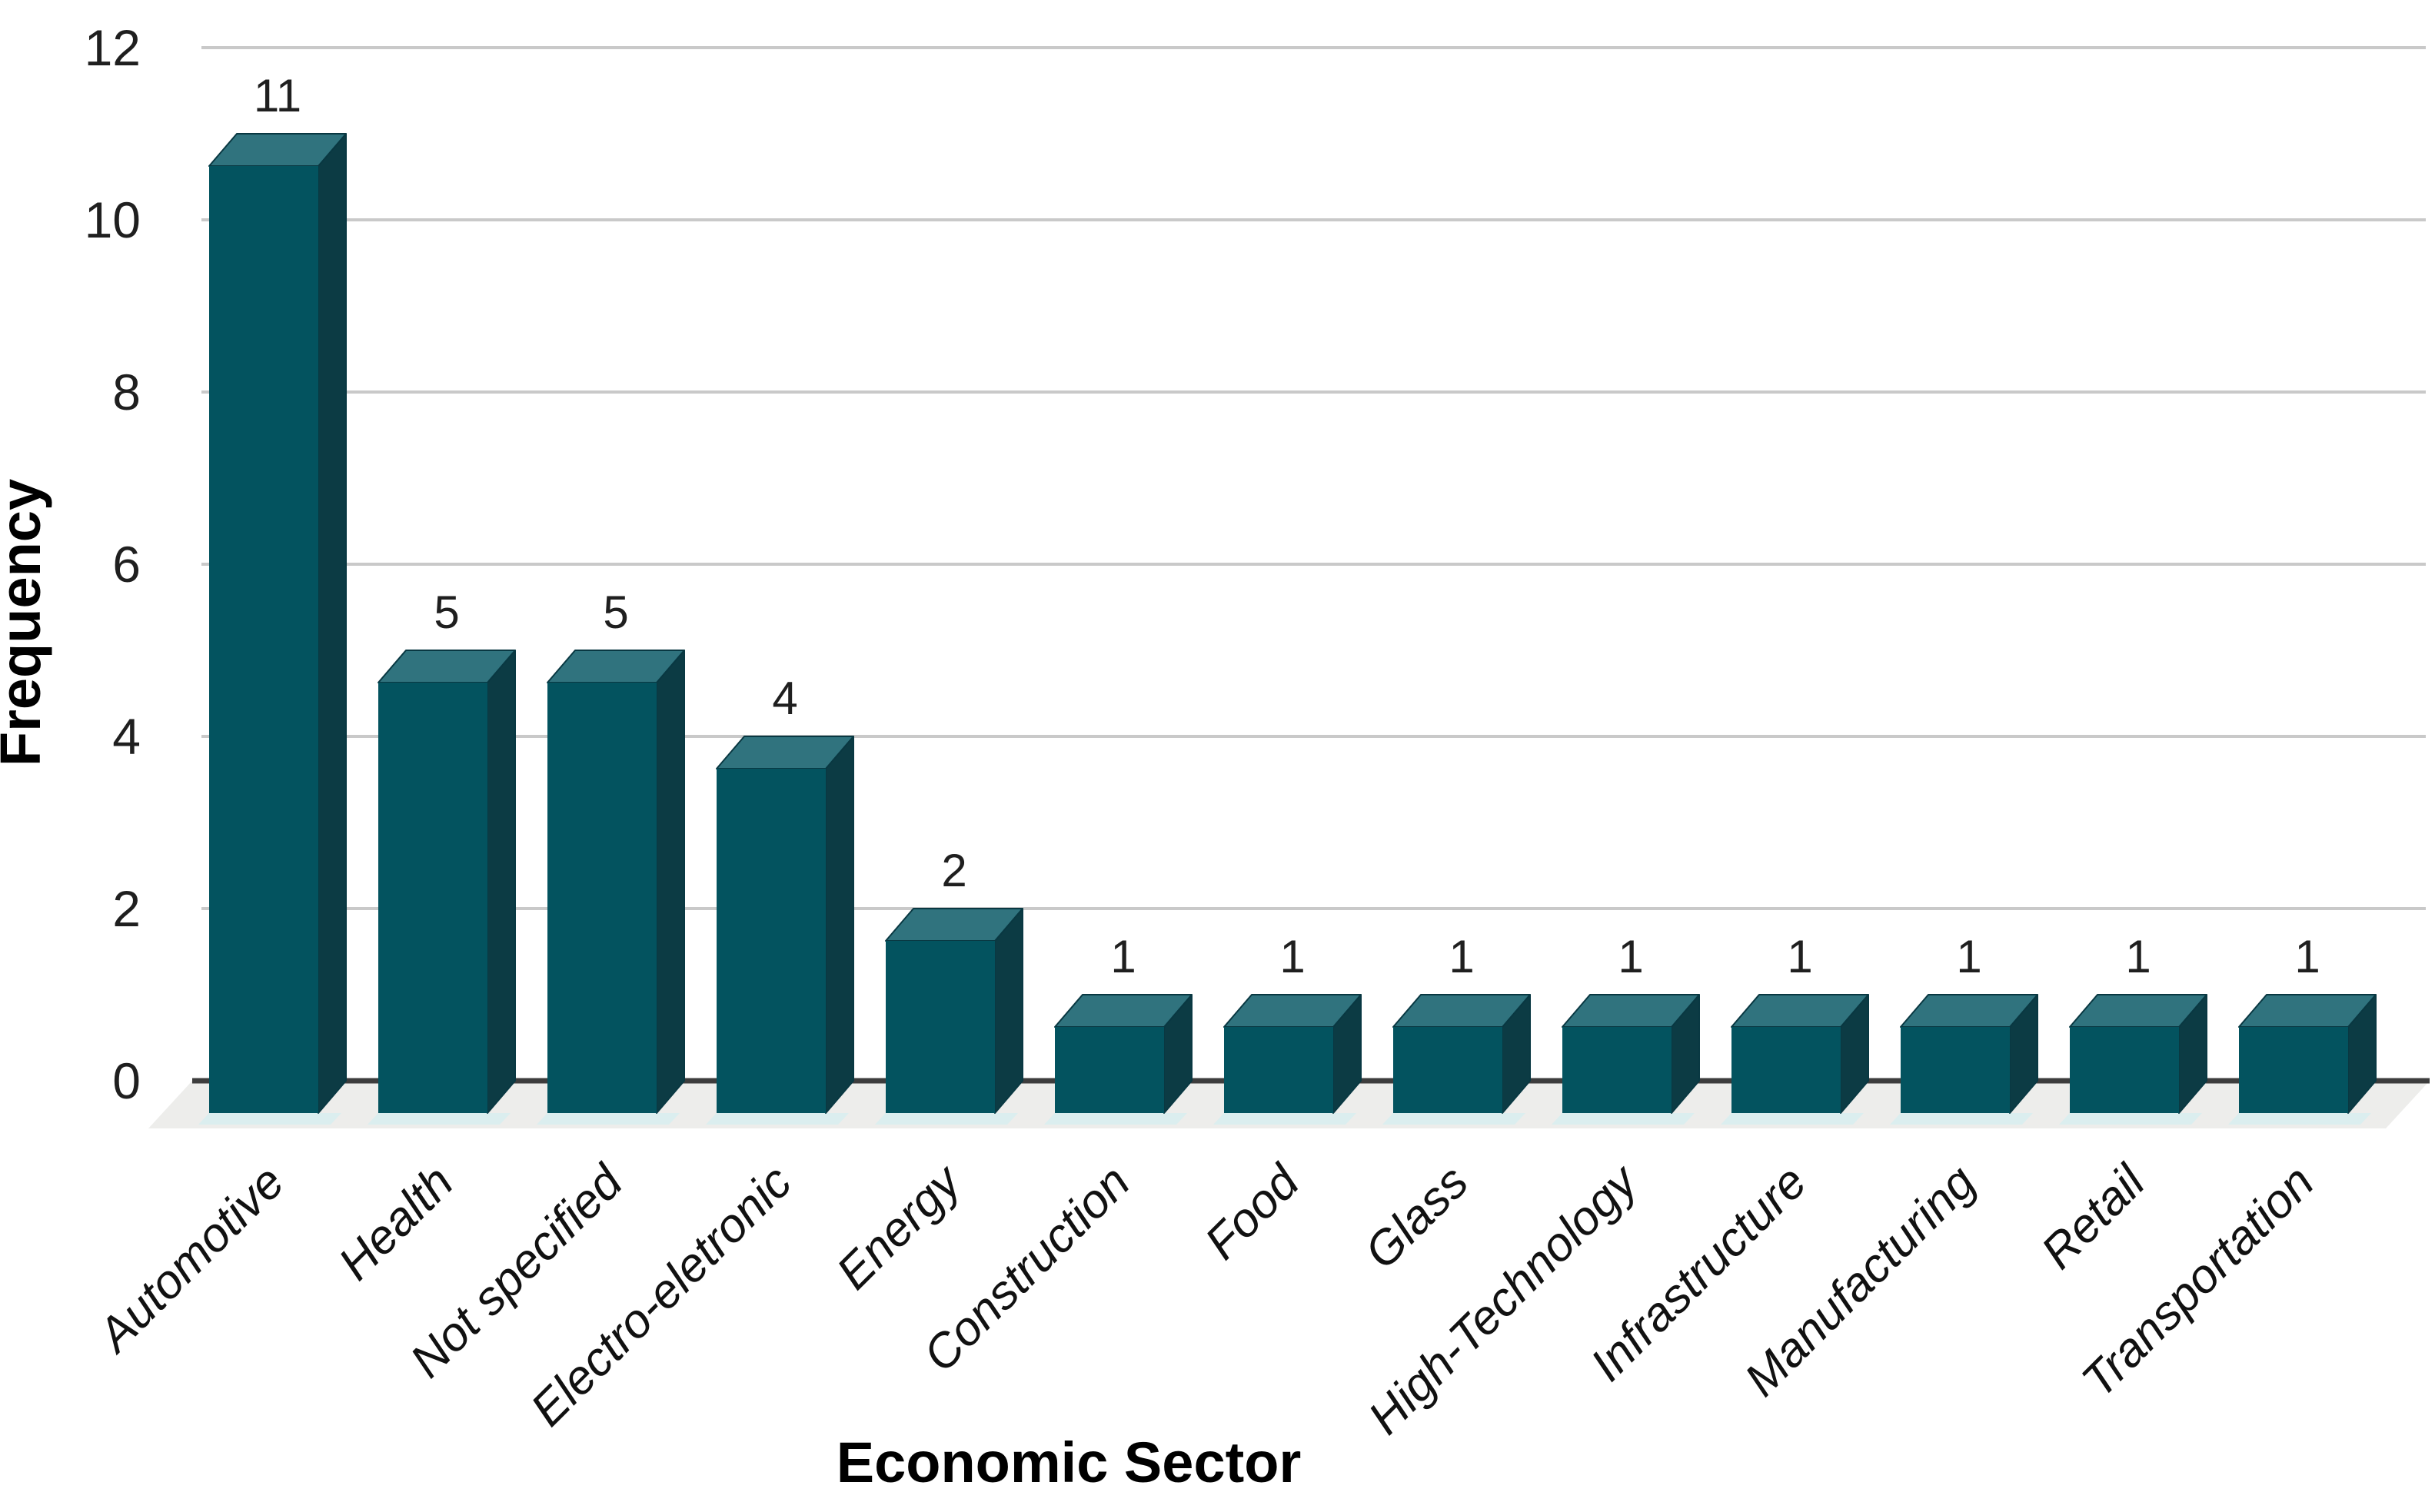  Describe the element at coordinates (113, 47) in the screenshot. I see `y-tick-label: 12` at that location.